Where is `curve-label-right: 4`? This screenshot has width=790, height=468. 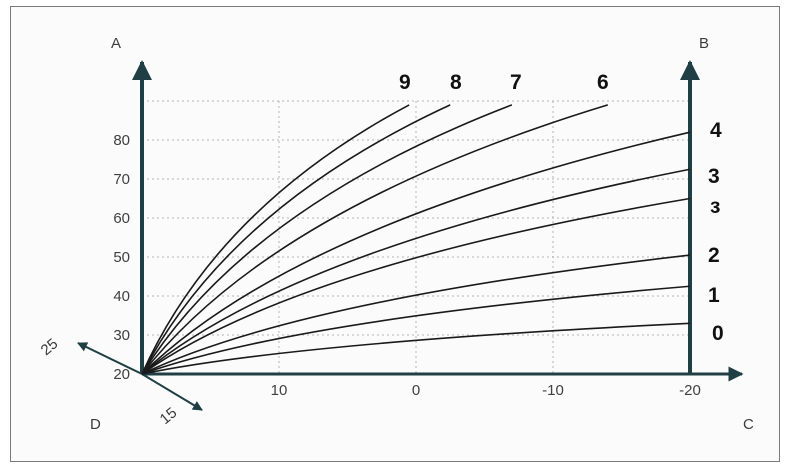
curve-label-right: 4 is located at coordinates (716, 130).